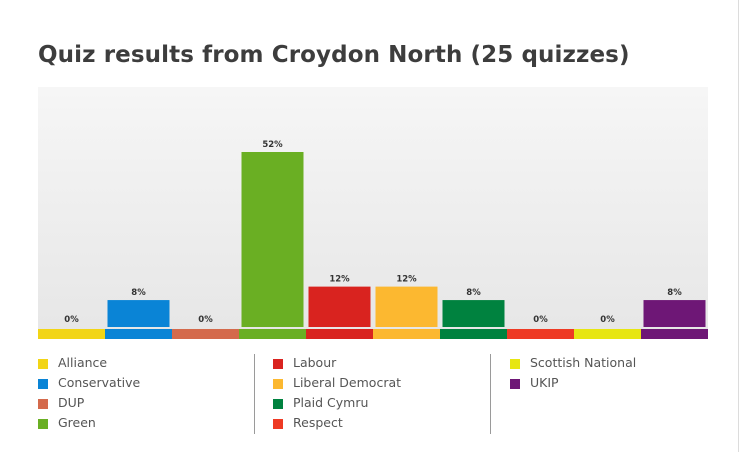 The image size is (746, 452). Describe the element at coordinates (206, 334) in the screenshot. I see `baseline-strip-dup` at that location.